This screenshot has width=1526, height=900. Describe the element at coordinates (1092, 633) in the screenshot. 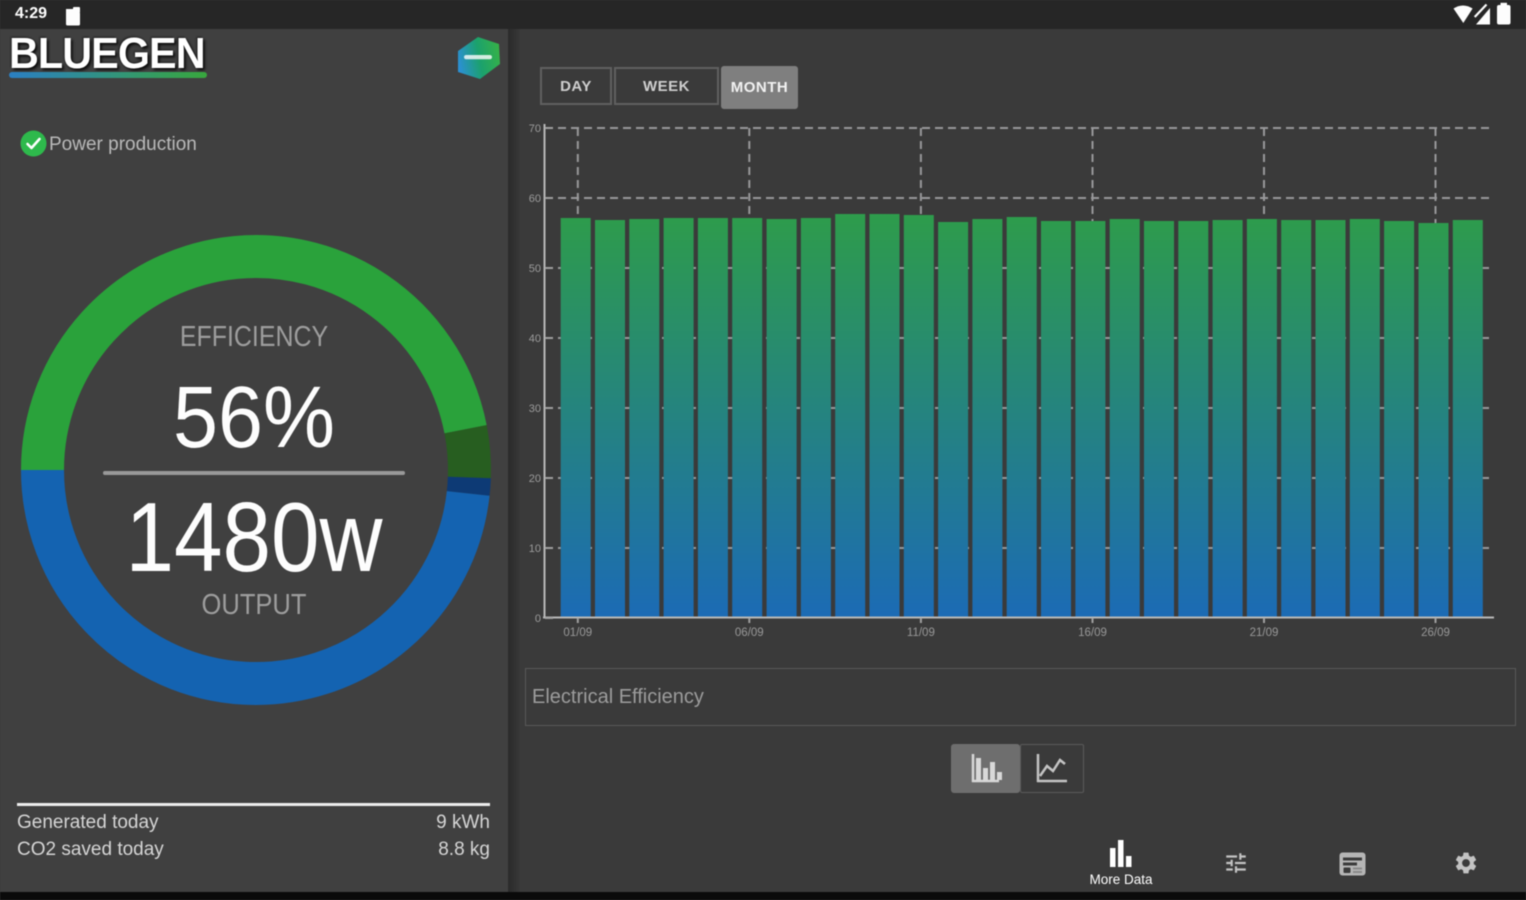

I see `svg-text: 16/09` at that location.